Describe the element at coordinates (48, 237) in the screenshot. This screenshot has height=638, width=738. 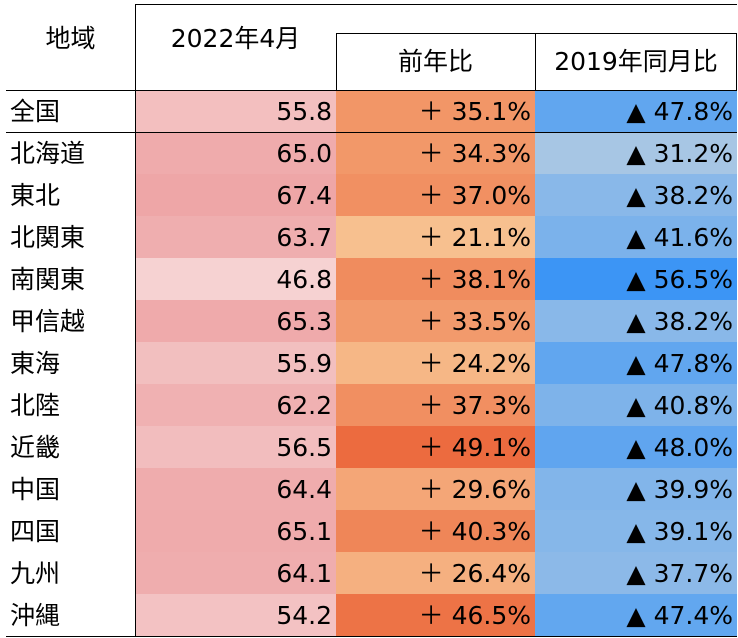
I see `region-cell: 北関東` at that location.